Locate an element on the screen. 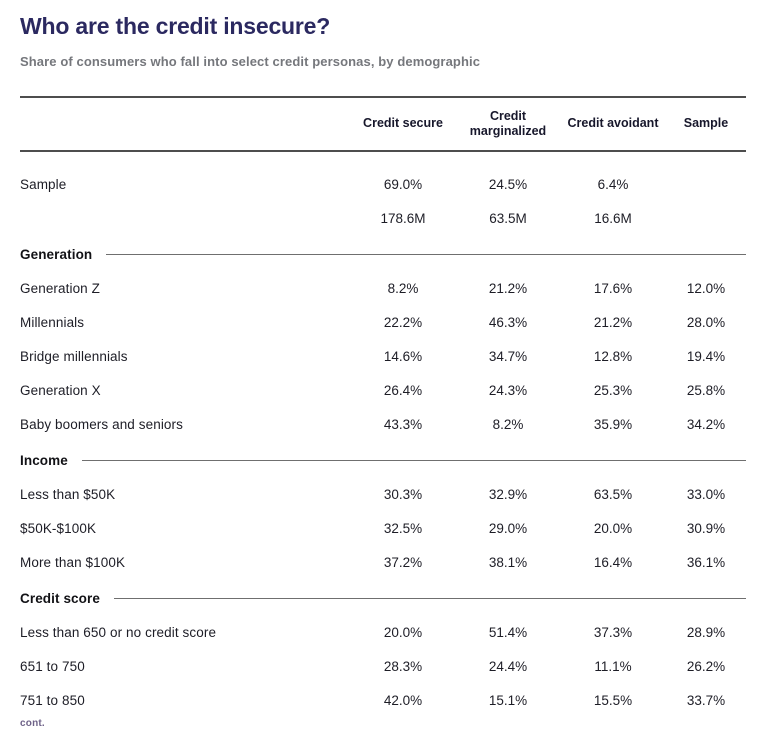 Image resolution: width=768 pixels, height=743 pixels. row-label: Less than 650 or no credit score is located at coordinates (118, 633).